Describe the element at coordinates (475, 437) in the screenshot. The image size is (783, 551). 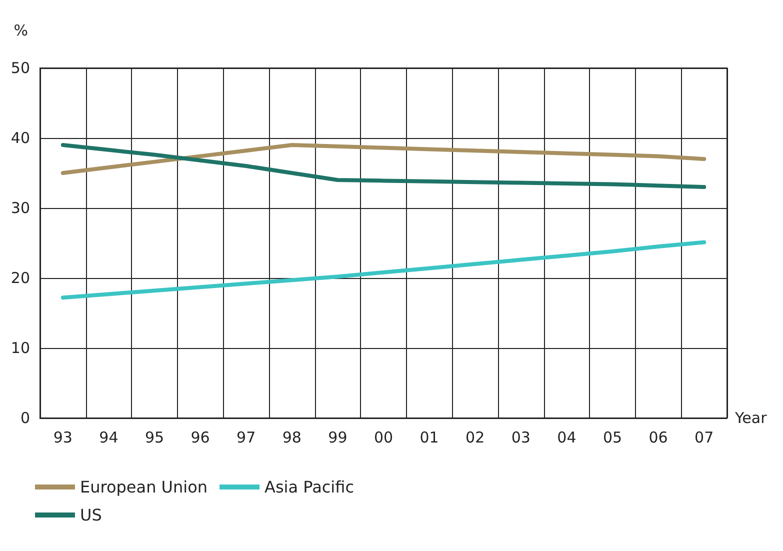
I see `x-tick-label: 02` at that location.